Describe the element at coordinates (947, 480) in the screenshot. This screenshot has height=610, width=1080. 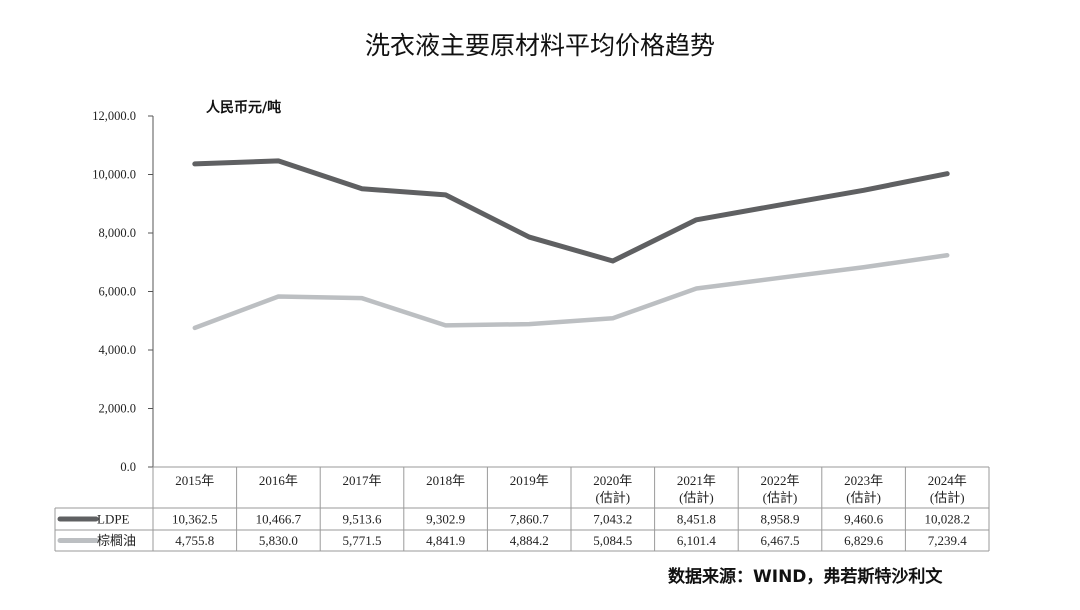
I see `x-category-label: 2024年` at that location.